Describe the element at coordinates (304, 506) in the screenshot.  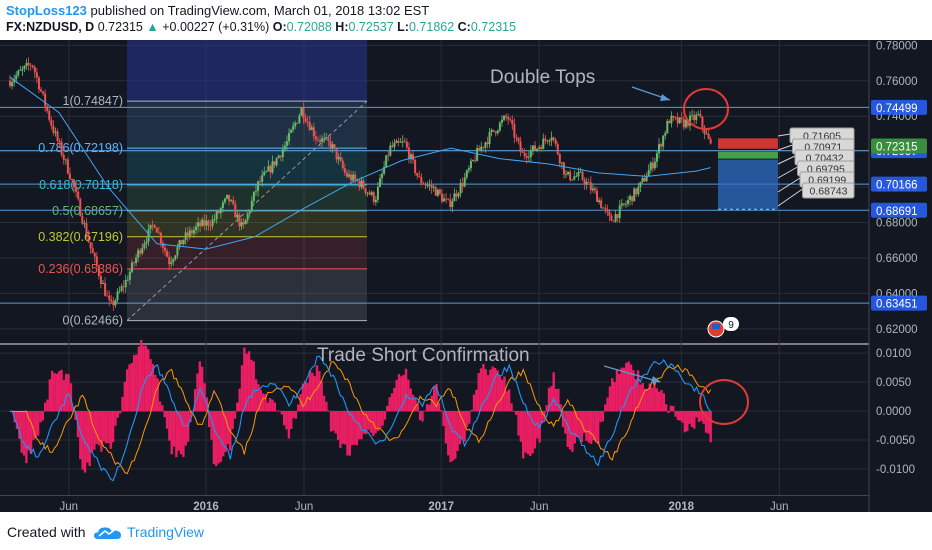
I see `time-tick-label: Jun` at that location.